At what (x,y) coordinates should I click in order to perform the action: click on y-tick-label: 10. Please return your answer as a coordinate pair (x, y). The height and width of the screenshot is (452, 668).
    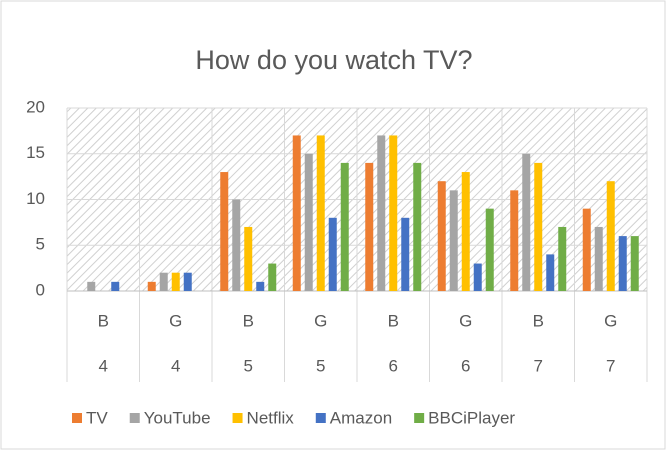
    Looking at the image, I should click on (35, 198).